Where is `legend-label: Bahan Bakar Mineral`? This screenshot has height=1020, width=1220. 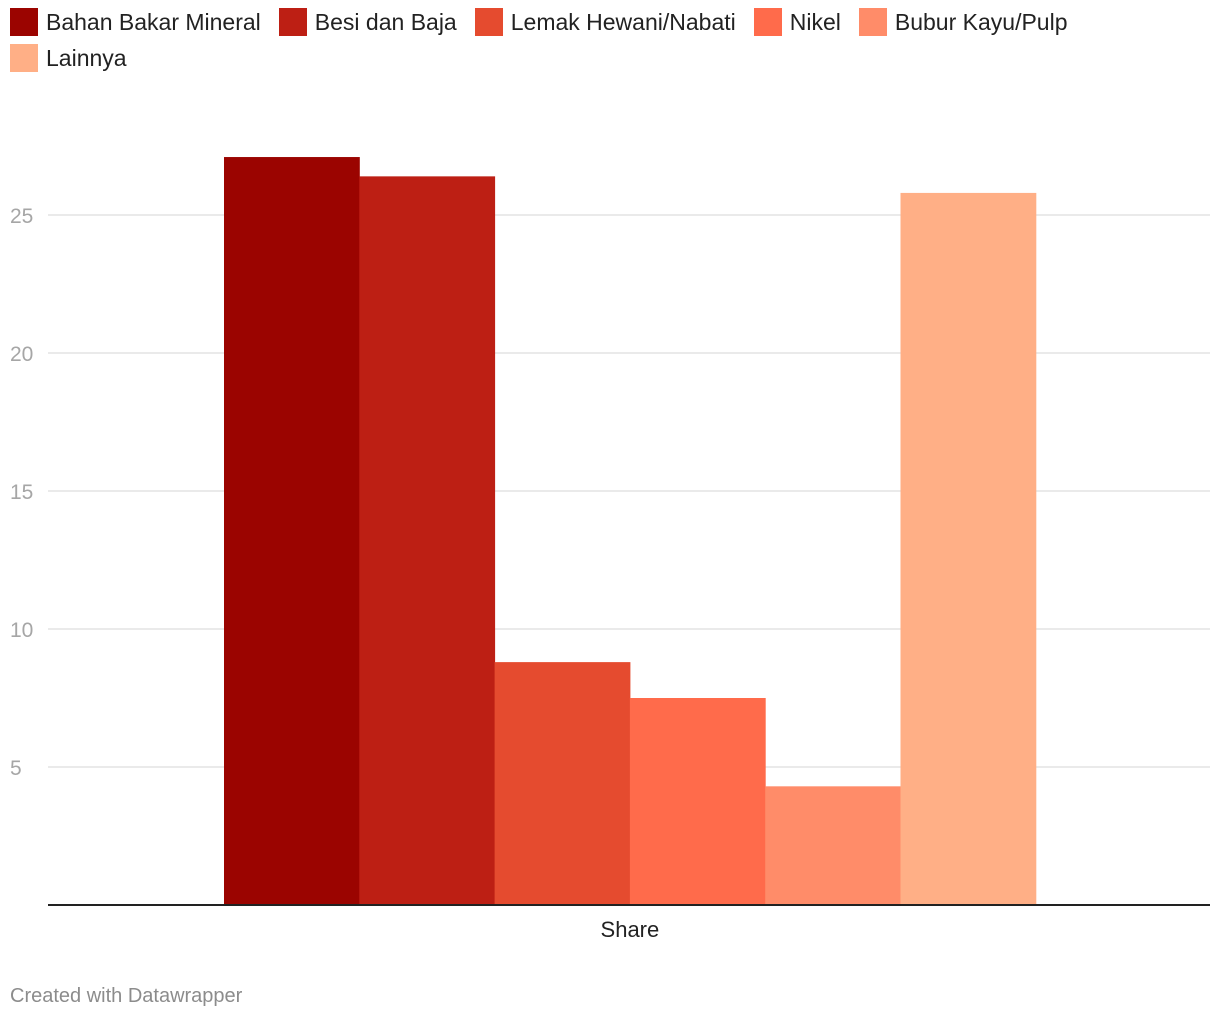 legend-label: Bahan Bakar Mineral is located at coordinates (153, 21).